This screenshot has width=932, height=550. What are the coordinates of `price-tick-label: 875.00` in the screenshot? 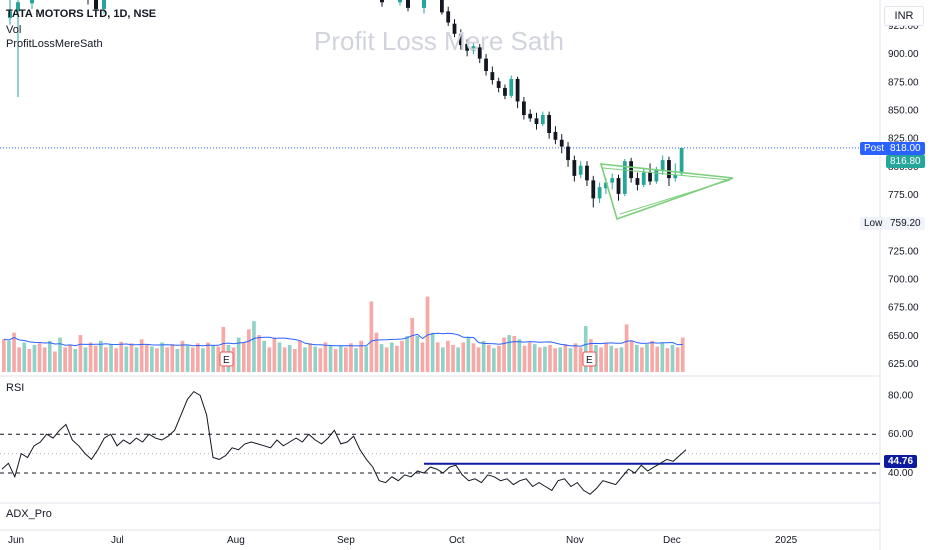 It's located at (903, 82).